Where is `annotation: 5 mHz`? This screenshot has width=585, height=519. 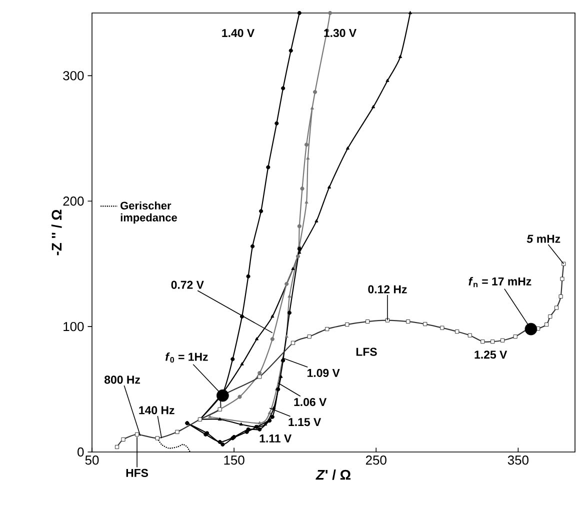
annotation: 5 mHz is located at coordinates (543, 238).